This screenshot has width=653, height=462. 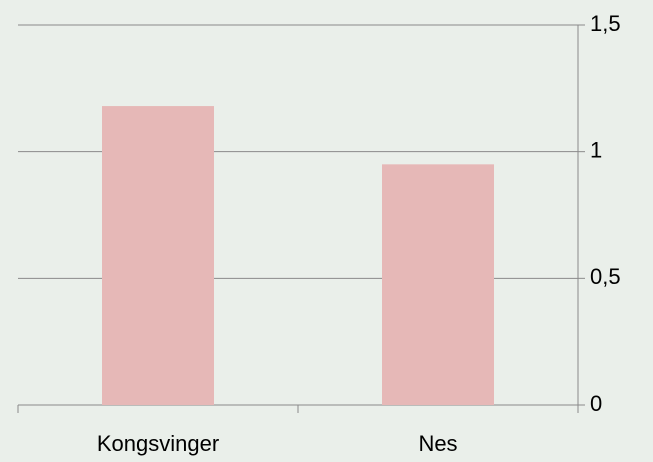 I want to click on x-tick-label: Nes, so click(x=437, y=443).